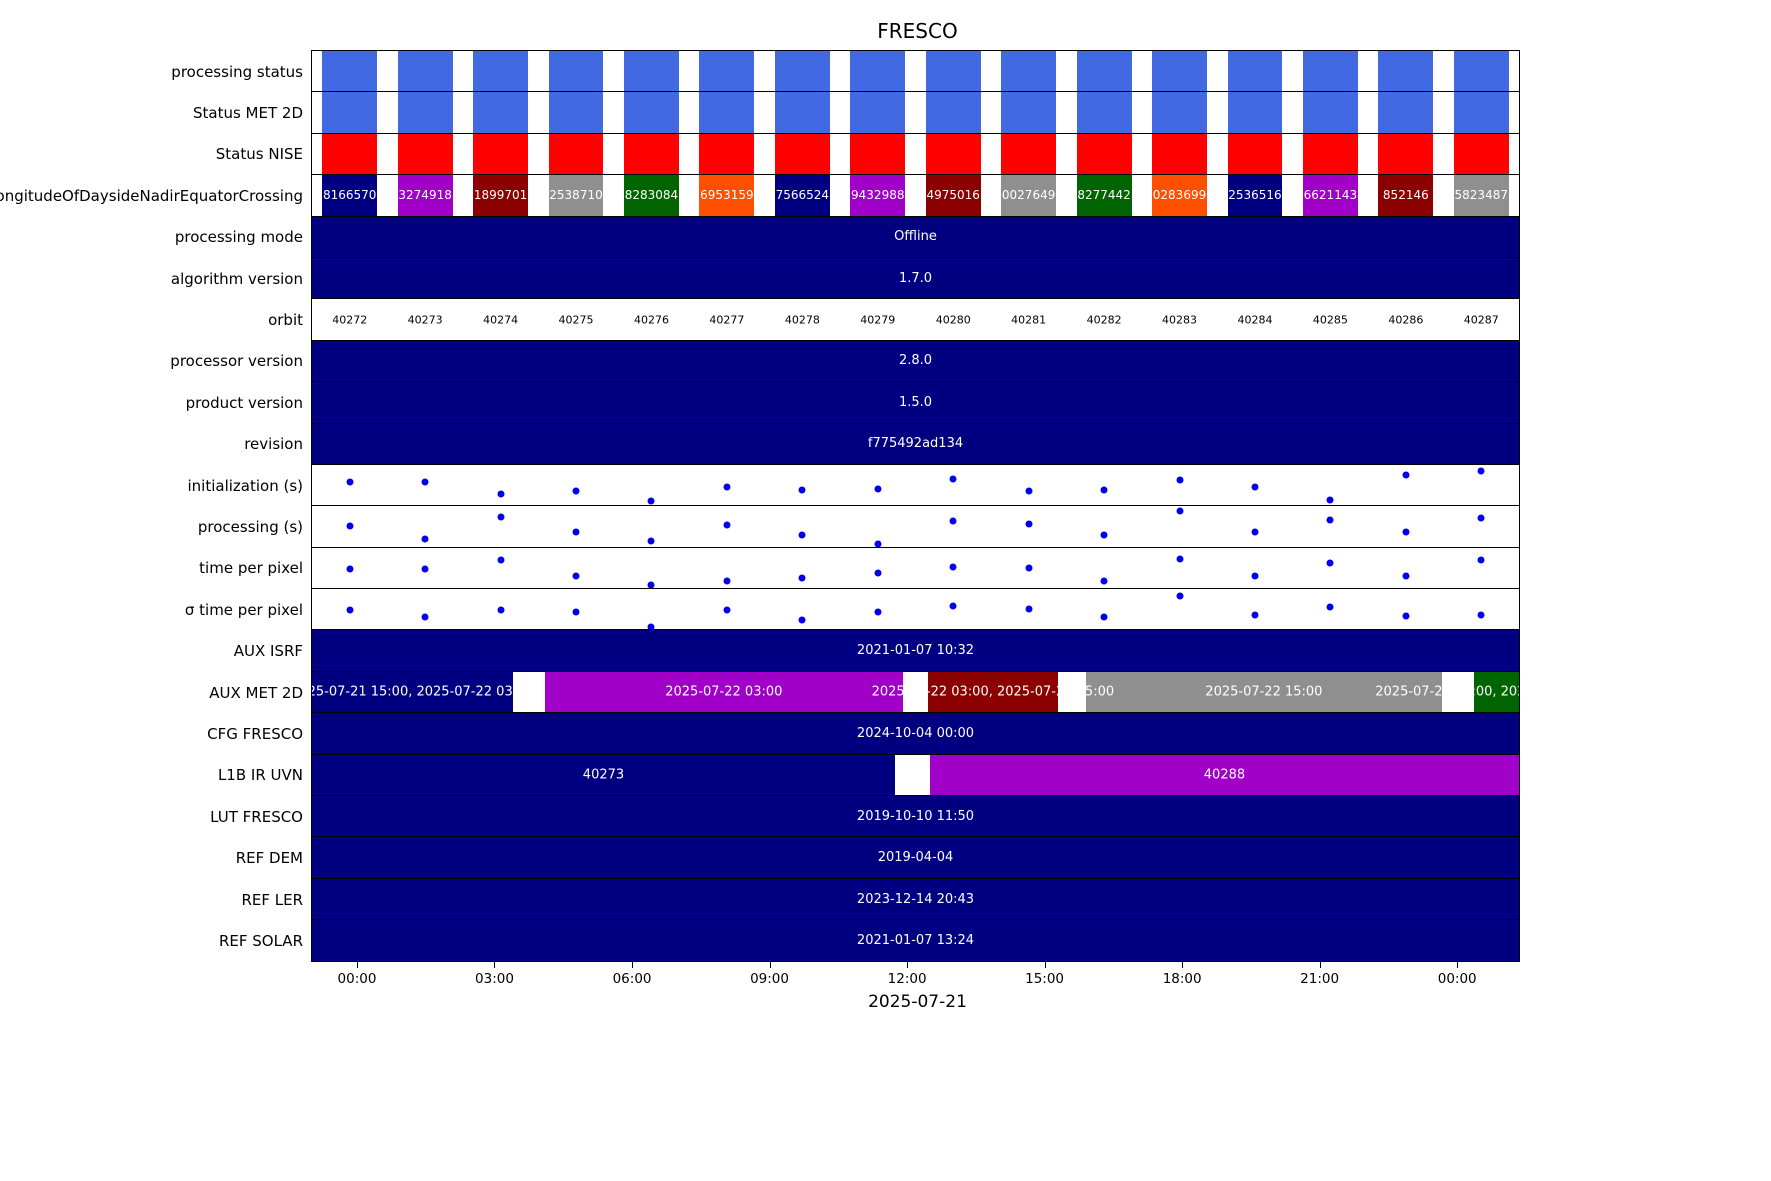  Describe the element at coordinates (269, 858) in the screenshot. I see `row-label-text: REF DEM` at that location.